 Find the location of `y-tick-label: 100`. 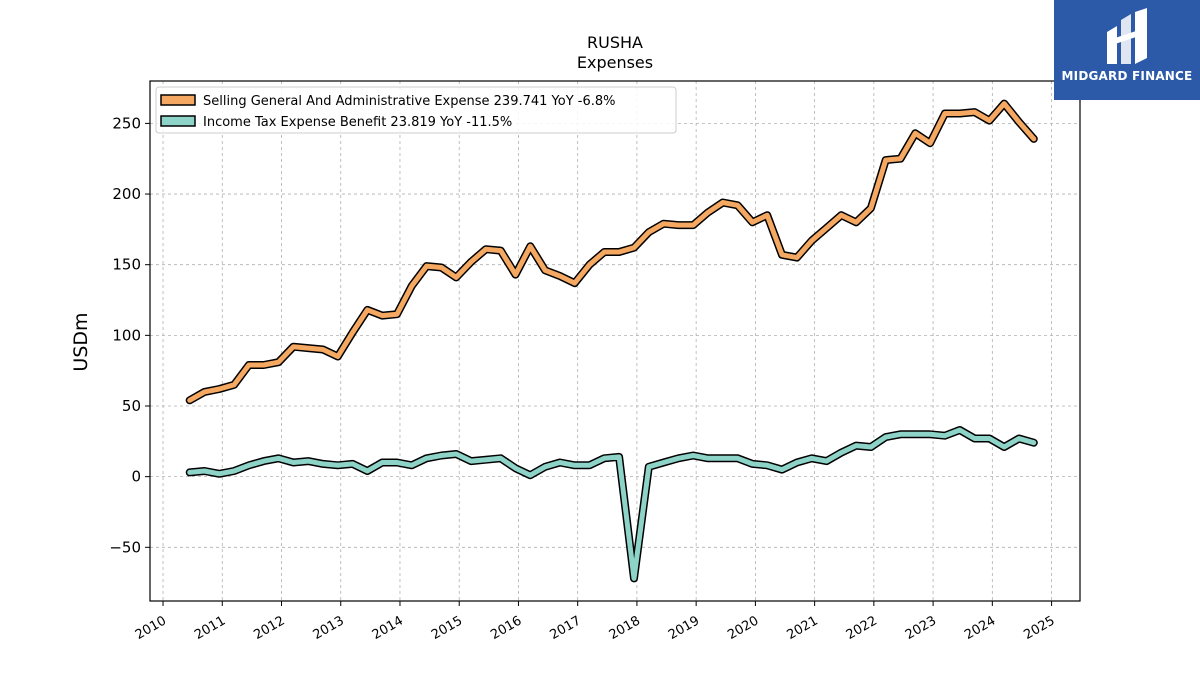

y-tick-label: 100 is located at coordinates (126, 335).